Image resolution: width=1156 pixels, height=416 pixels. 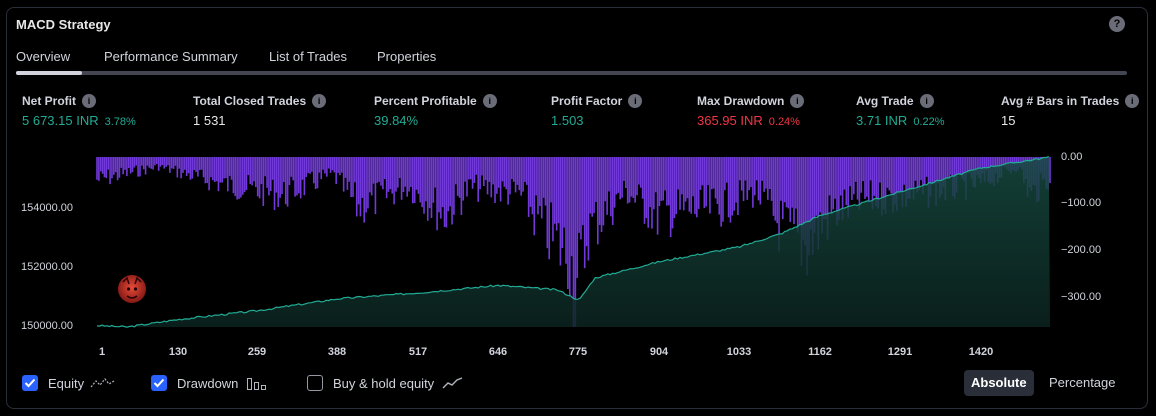 What do you see at coordinates (1082, 382) in the screenshot?
I see `percentage-toggle: Percentage` at bounding box center [1082, 382].